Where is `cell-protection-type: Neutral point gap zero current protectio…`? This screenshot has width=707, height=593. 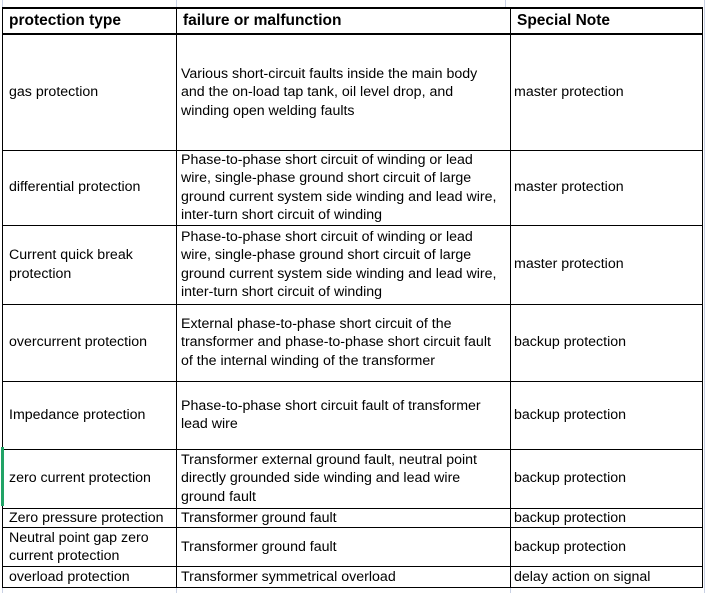
cell-protection-type: Neutral point gap zero current protectio… is located at coordinates (89, 547).